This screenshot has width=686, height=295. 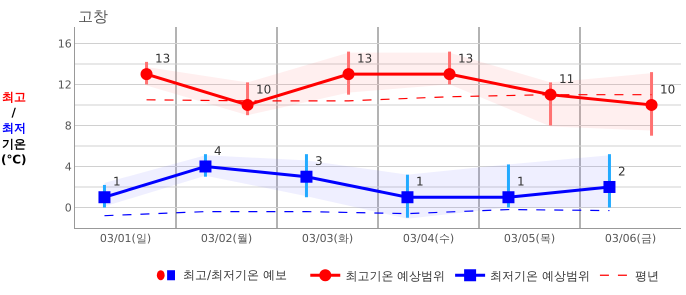 I want to click on legend-label: 최저기온 예상범위, so click(x=540, y=275).